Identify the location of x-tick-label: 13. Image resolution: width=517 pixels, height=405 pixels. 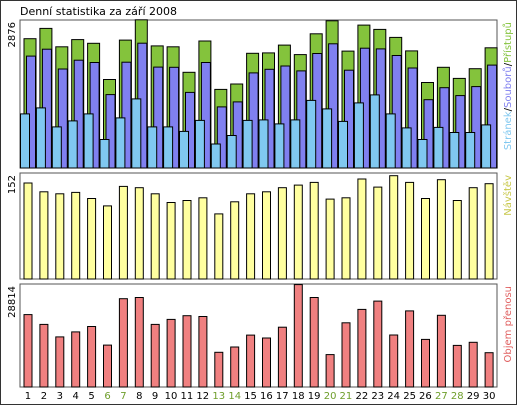
(218, 396).